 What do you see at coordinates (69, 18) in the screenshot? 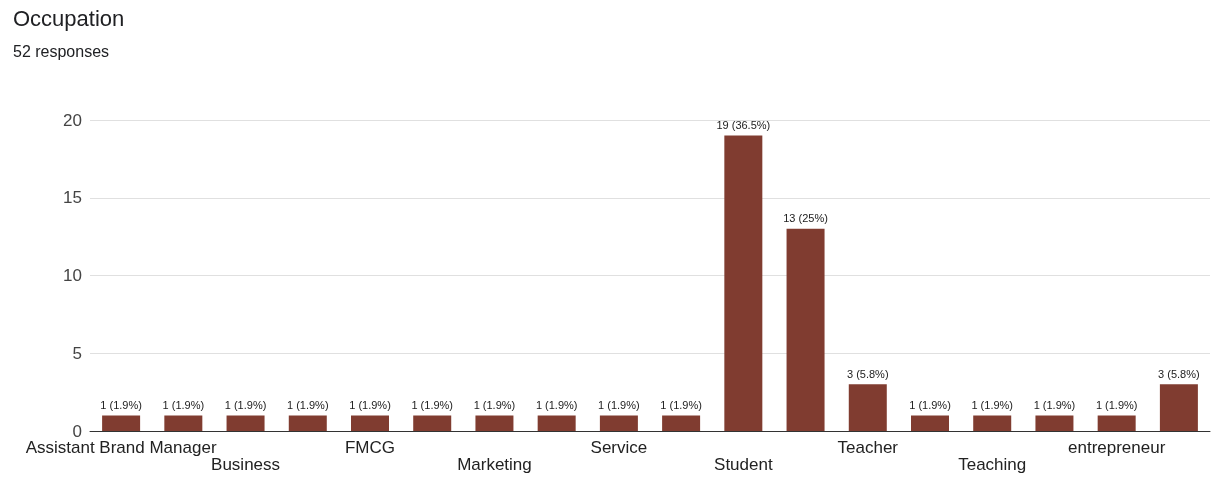
I see `chart-title: Occupation` at bounding box center [69, 18].